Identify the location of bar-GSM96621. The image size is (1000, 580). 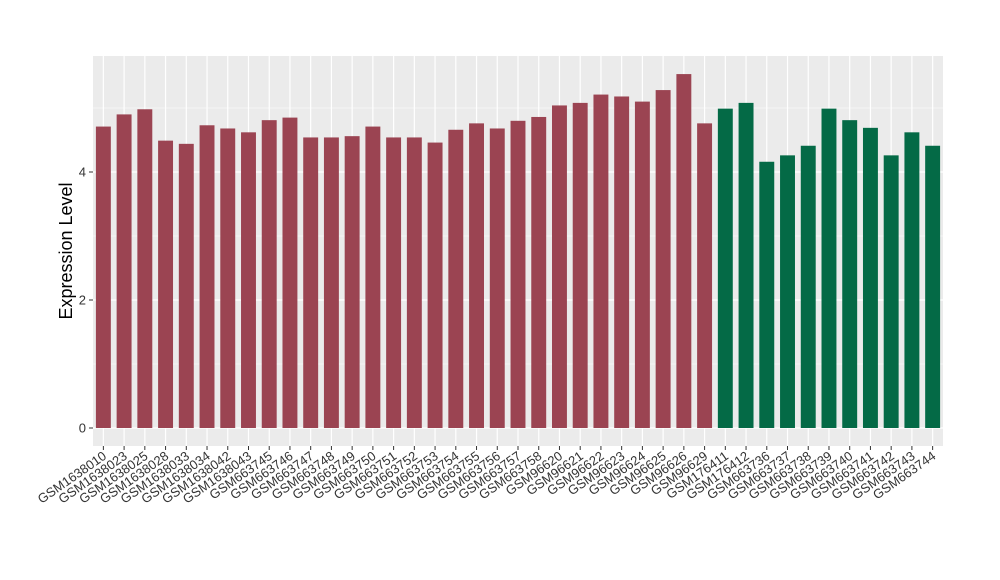
(580, 265).